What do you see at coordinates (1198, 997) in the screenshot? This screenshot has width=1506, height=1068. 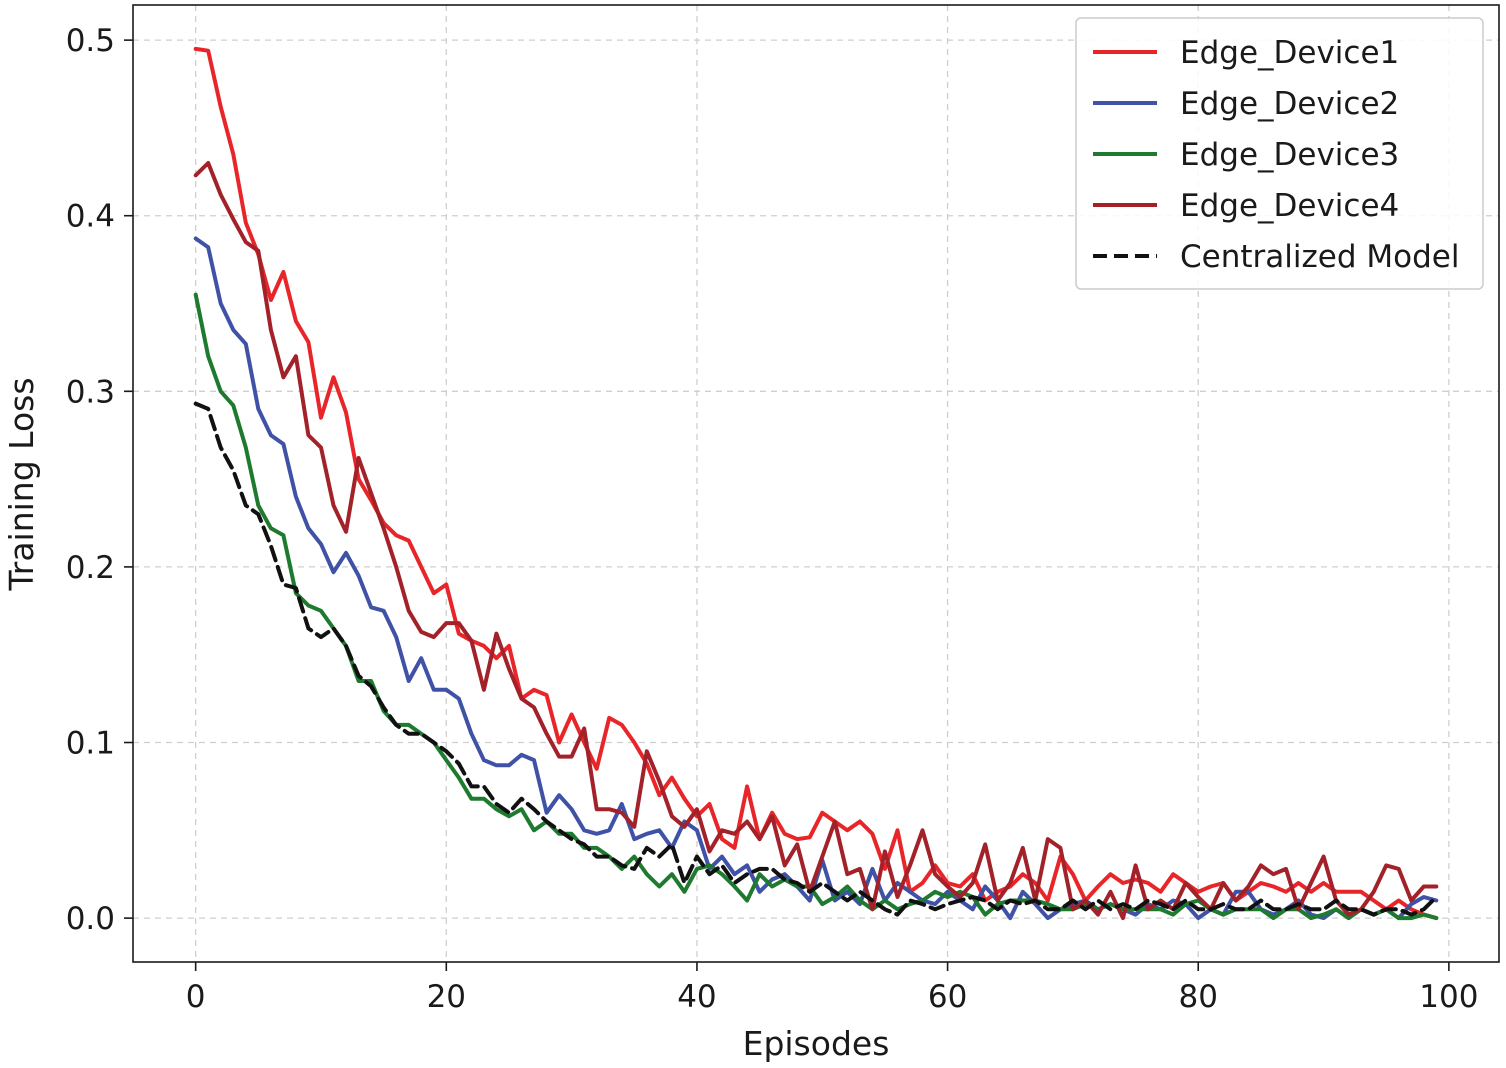 I see `x-tick-label: 80` at bounding box center [1198, 997].